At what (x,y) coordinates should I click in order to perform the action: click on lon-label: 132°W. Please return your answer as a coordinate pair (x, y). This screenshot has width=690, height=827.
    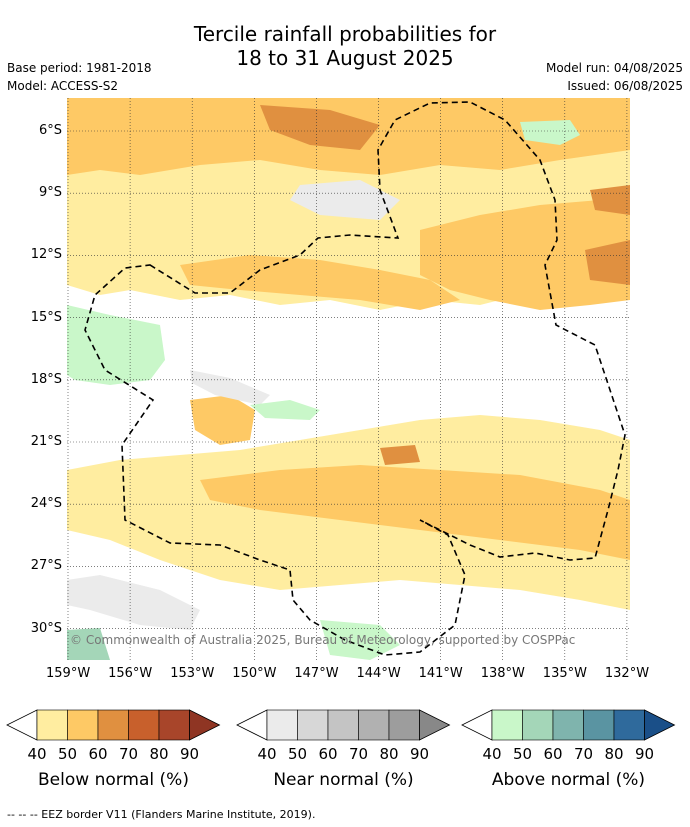
    Looking at the image, I should click on (627, 673).